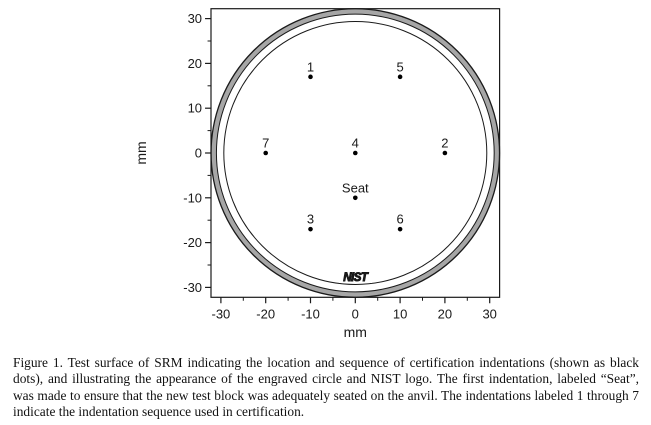 Image resolution: width=651 pixels, height=425 pixels. I want to click on data-point-label: 4, so click(355, 143).